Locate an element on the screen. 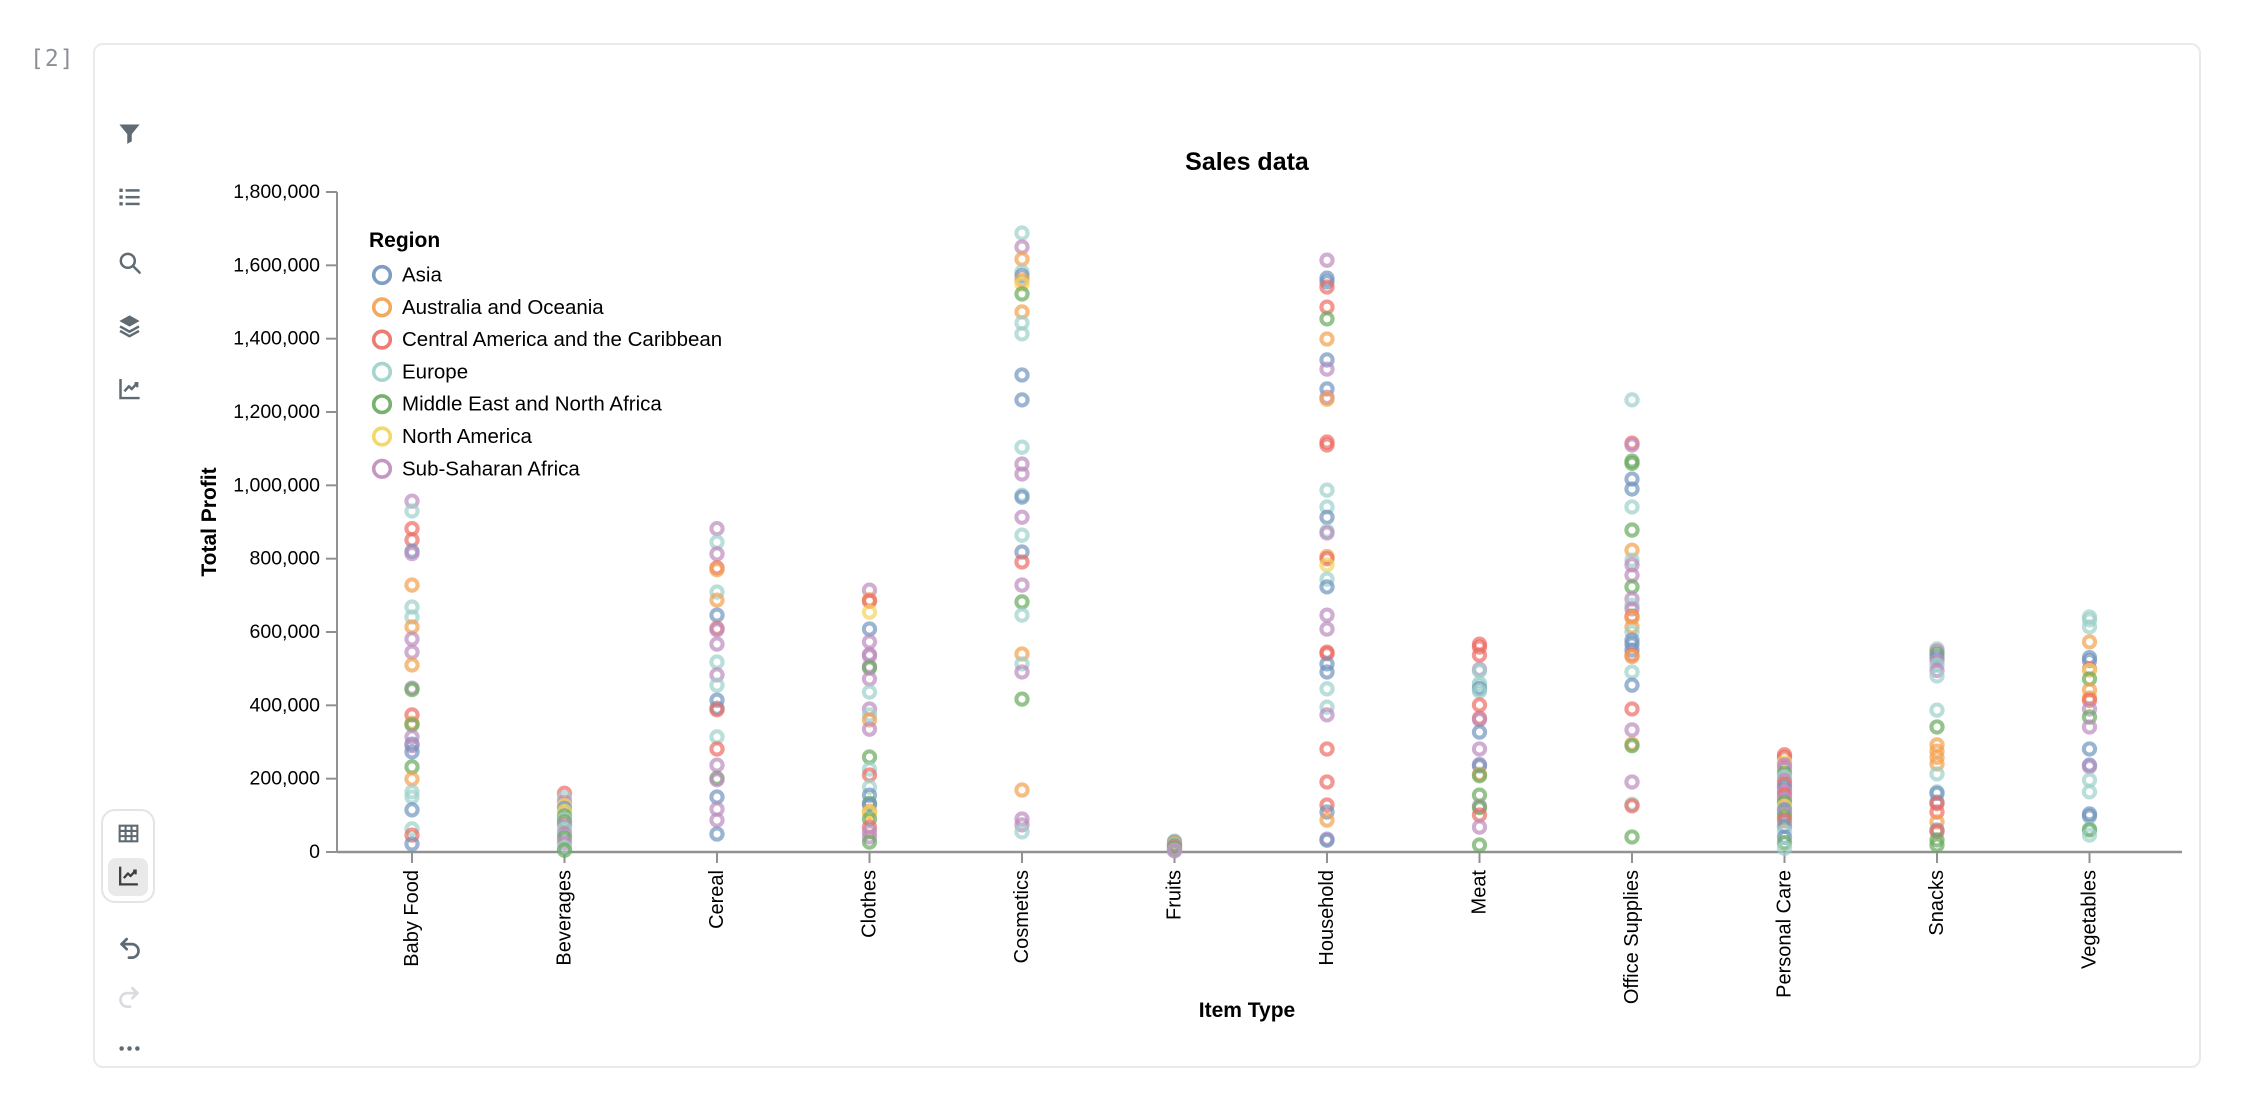 Image resolution: width=2256 pixels, height=1108 pixels. table-view-button is located at coordinates (128, 835).